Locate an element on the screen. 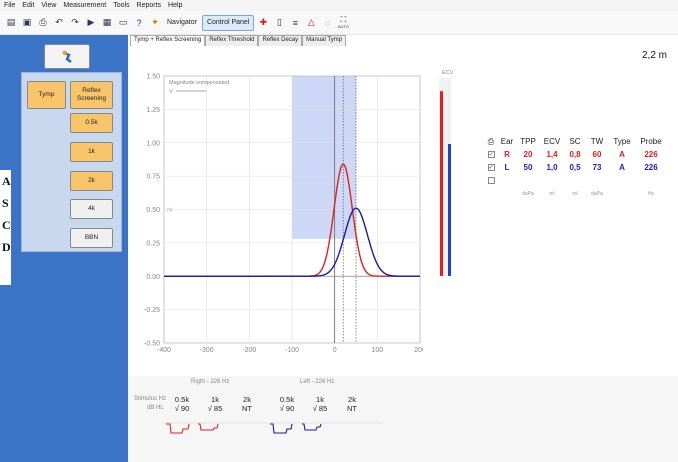 Image resolution: width=678 pixels, height=462 pixels. row-checkbox is located at coordinates (491, 180).